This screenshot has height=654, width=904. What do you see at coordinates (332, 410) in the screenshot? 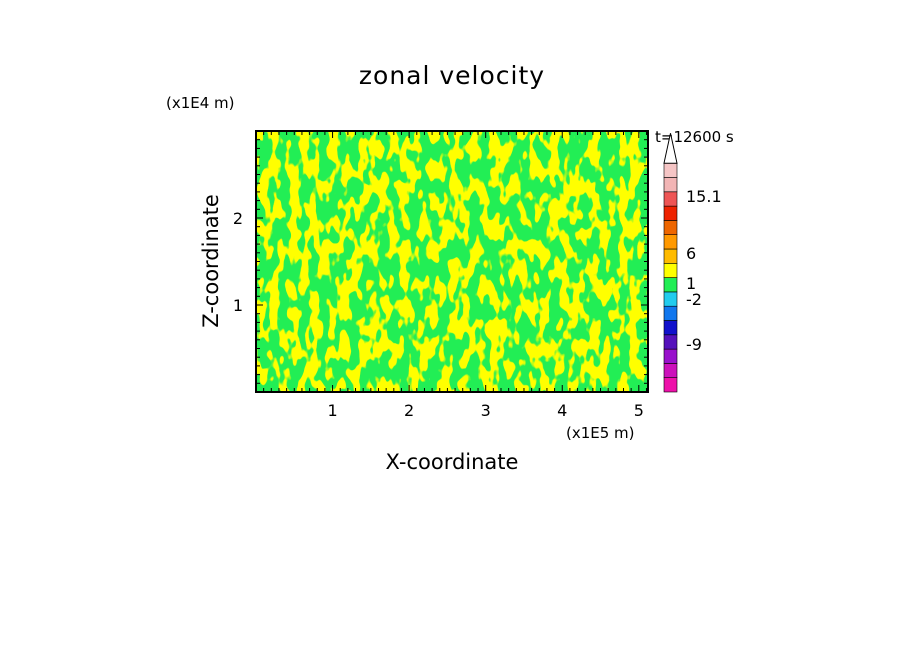
I see `x-tick-label: 1` at bounding box center [332, 410].